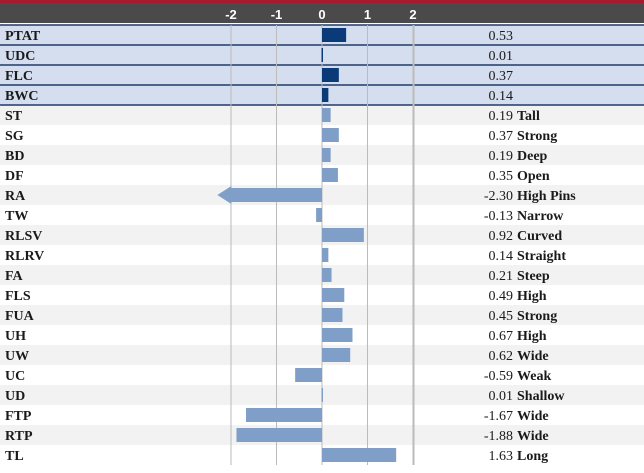 This screenshot has width=644, height=473. I want to click on row-value: 0.53, so click(501, 36).